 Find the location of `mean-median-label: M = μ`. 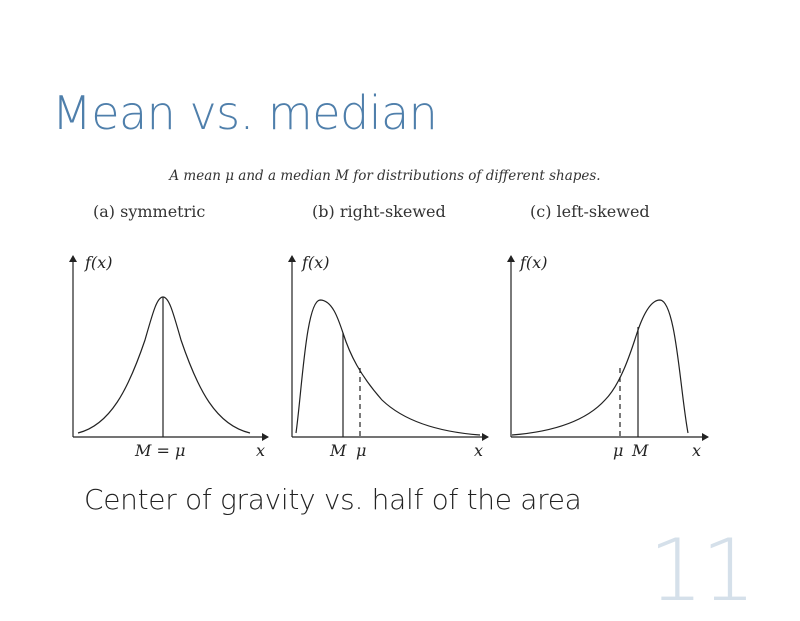

mean-median-label: M = μ is located at coordinates (159, 450).